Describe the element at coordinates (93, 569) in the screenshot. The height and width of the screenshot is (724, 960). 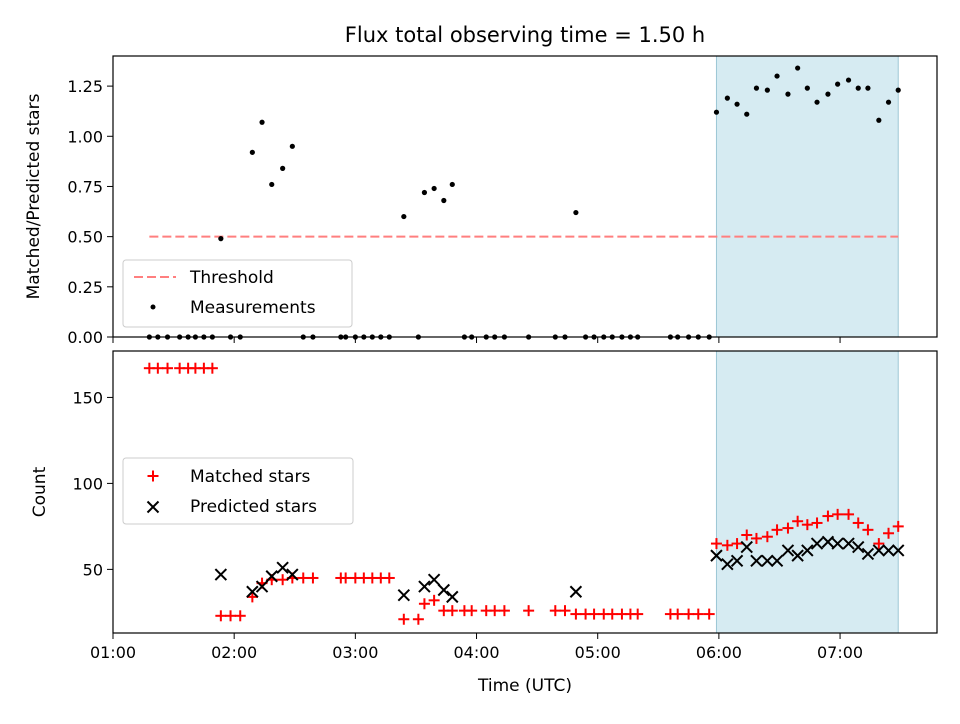
I see `bottom-y-tick-label: 50` at that location.